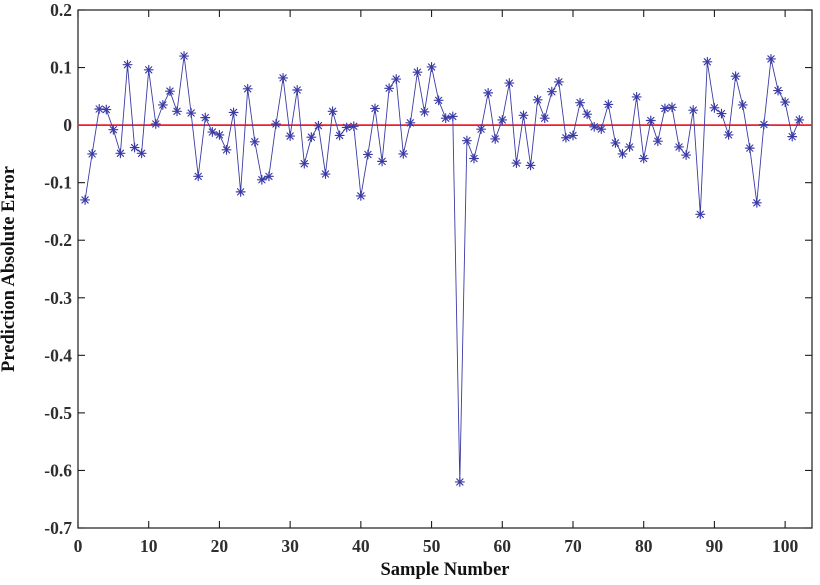 This screenshot has width=820, height=585. Describe the element at coordinates (67, 125) in the screenshot. I see `y-tick-label: 0` at that location.